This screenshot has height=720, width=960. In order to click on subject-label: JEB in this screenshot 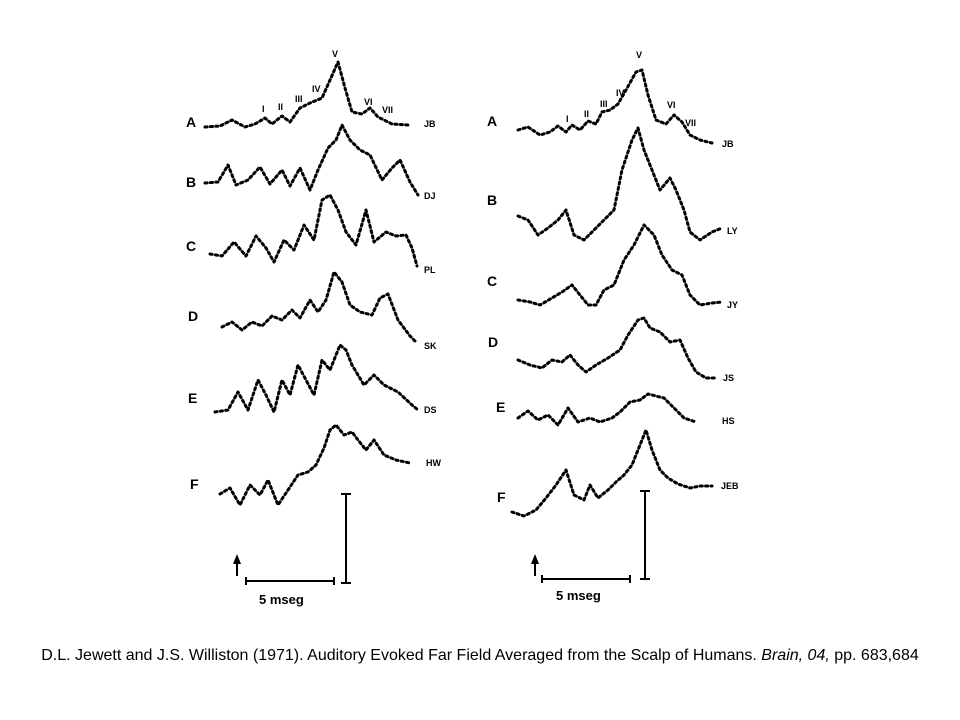, I will do `click(730, 486)`.